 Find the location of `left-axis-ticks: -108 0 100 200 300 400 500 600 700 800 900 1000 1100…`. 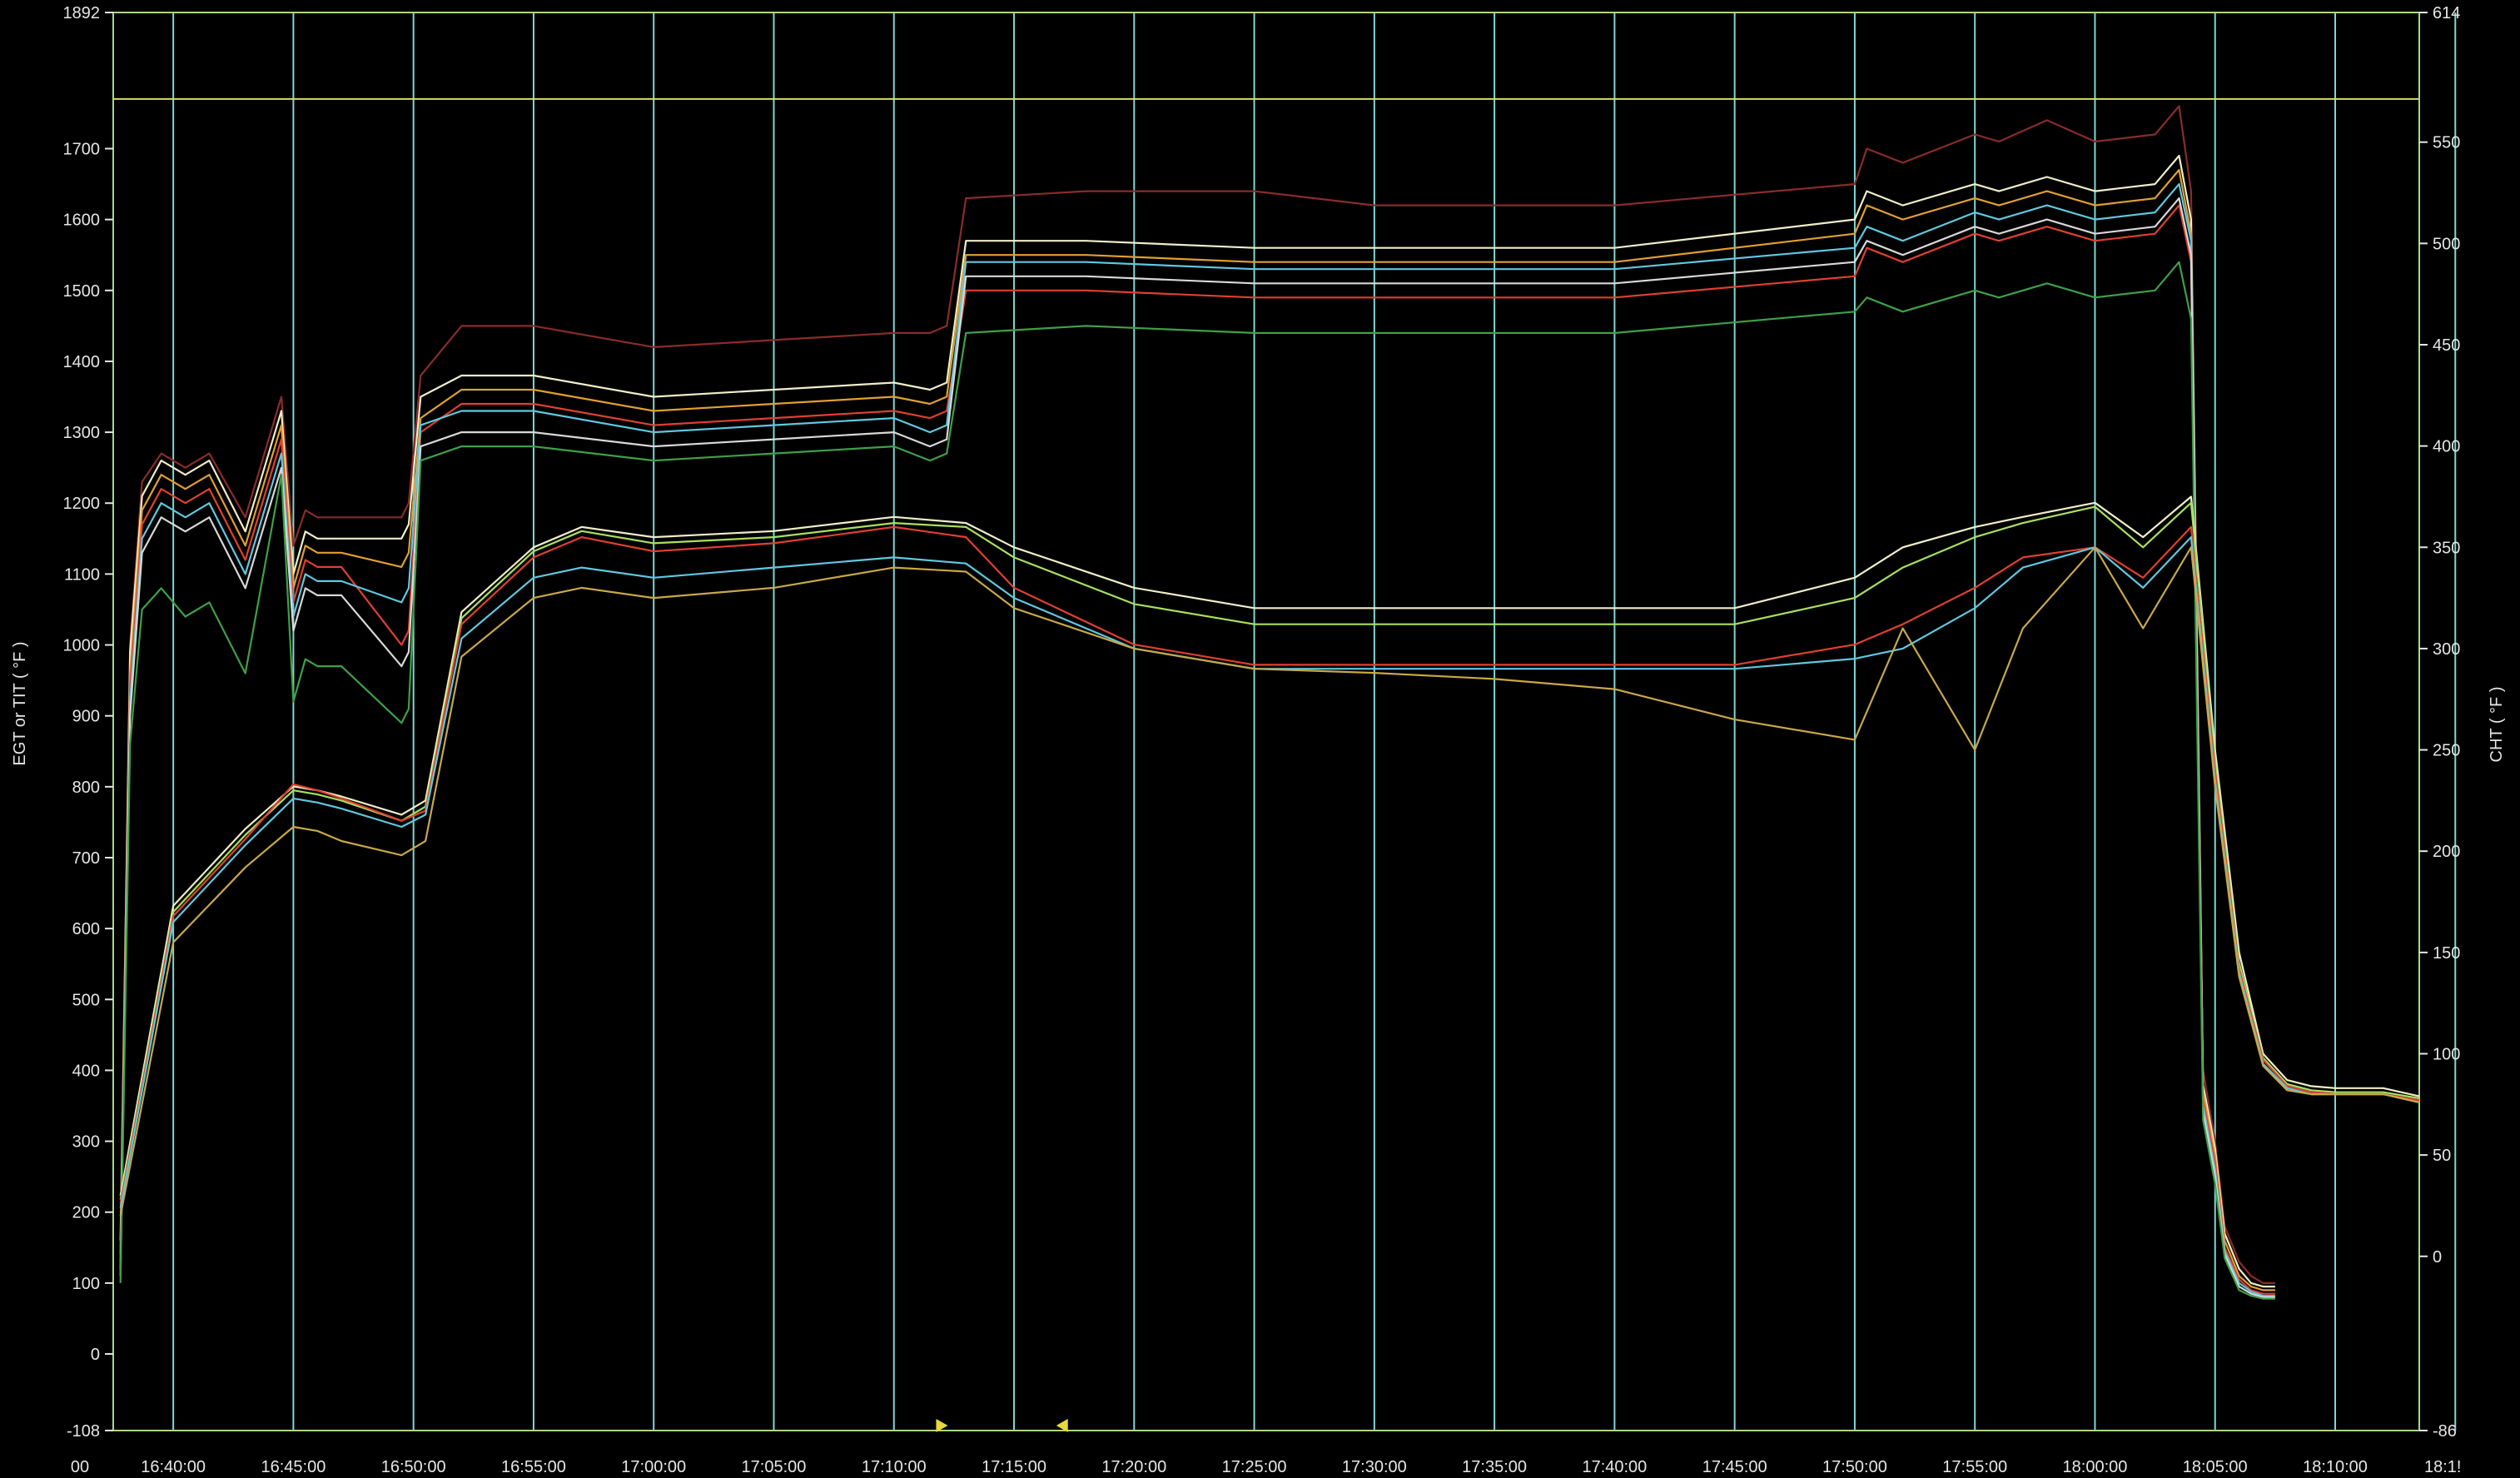

left-axis-ticks: -108 0 100 200 300 400 500 600 700 800 900 1000 1100… is located at coordinates (88, 722).